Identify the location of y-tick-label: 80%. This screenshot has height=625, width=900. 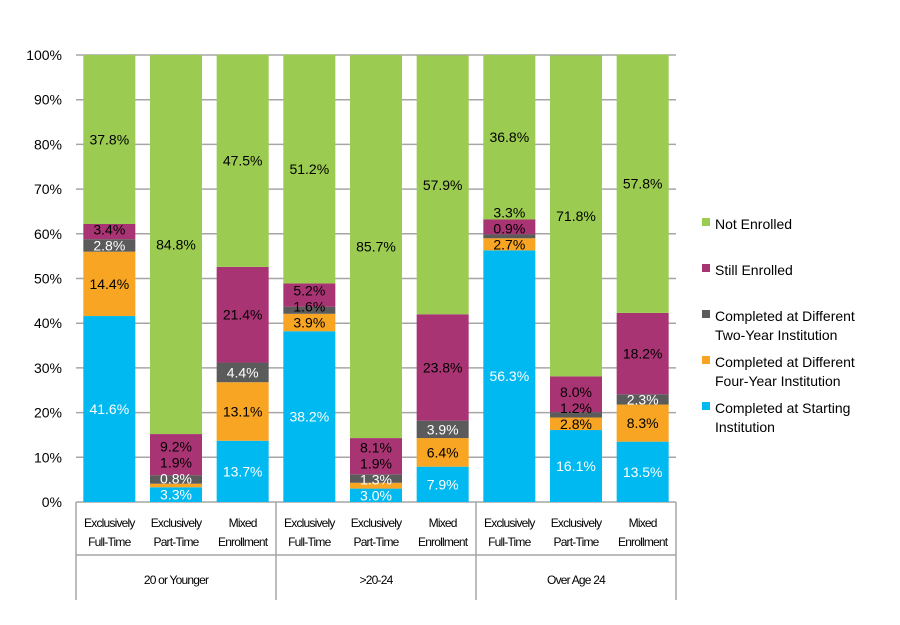
(48, 144).